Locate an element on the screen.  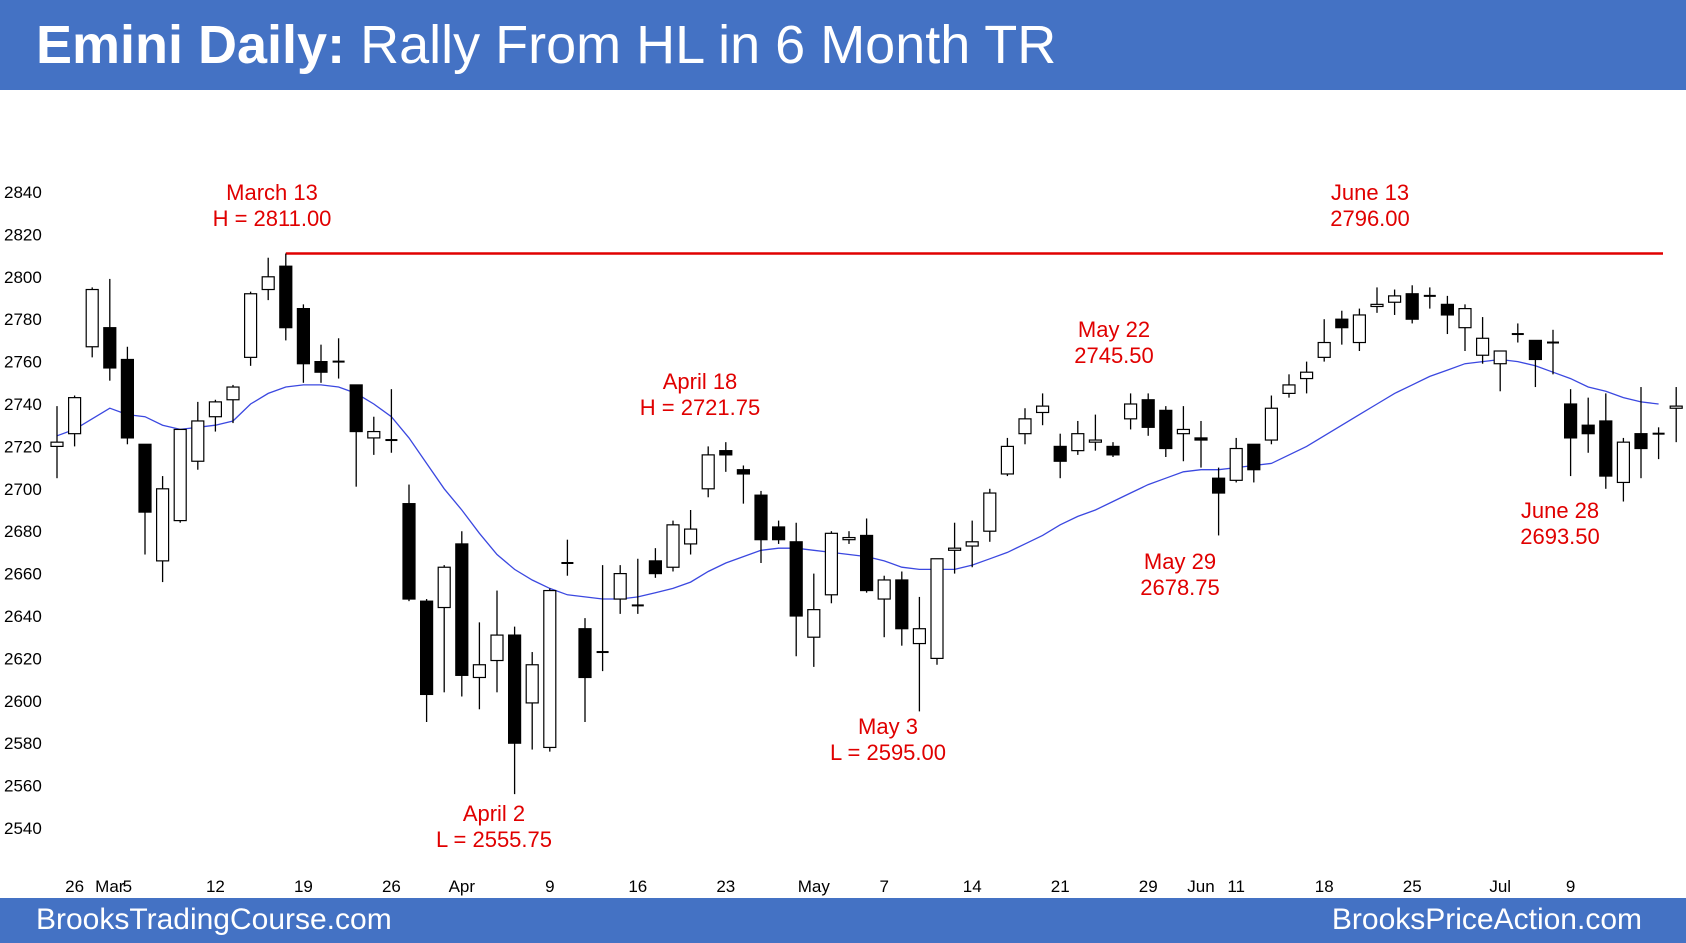
y-tick-label: 2540 is located at coordinates (23, 828).